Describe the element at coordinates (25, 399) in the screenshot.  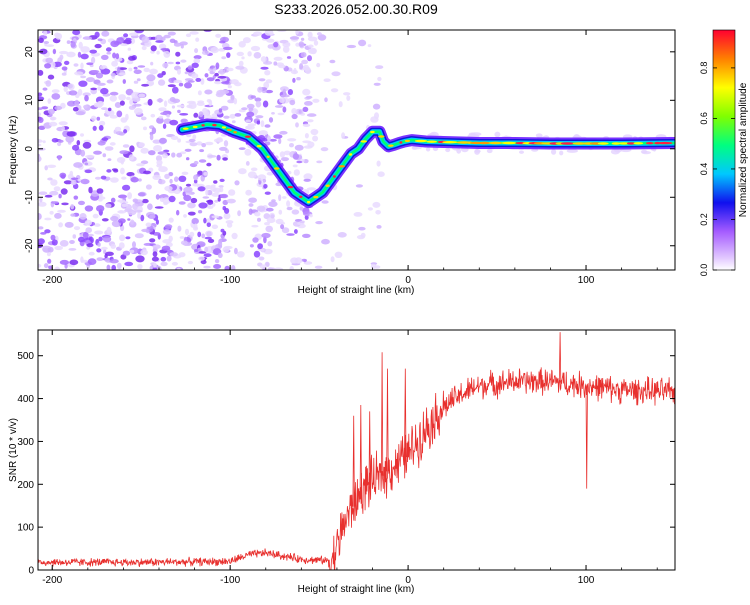
I see `y-tick-label: 400` at that location.